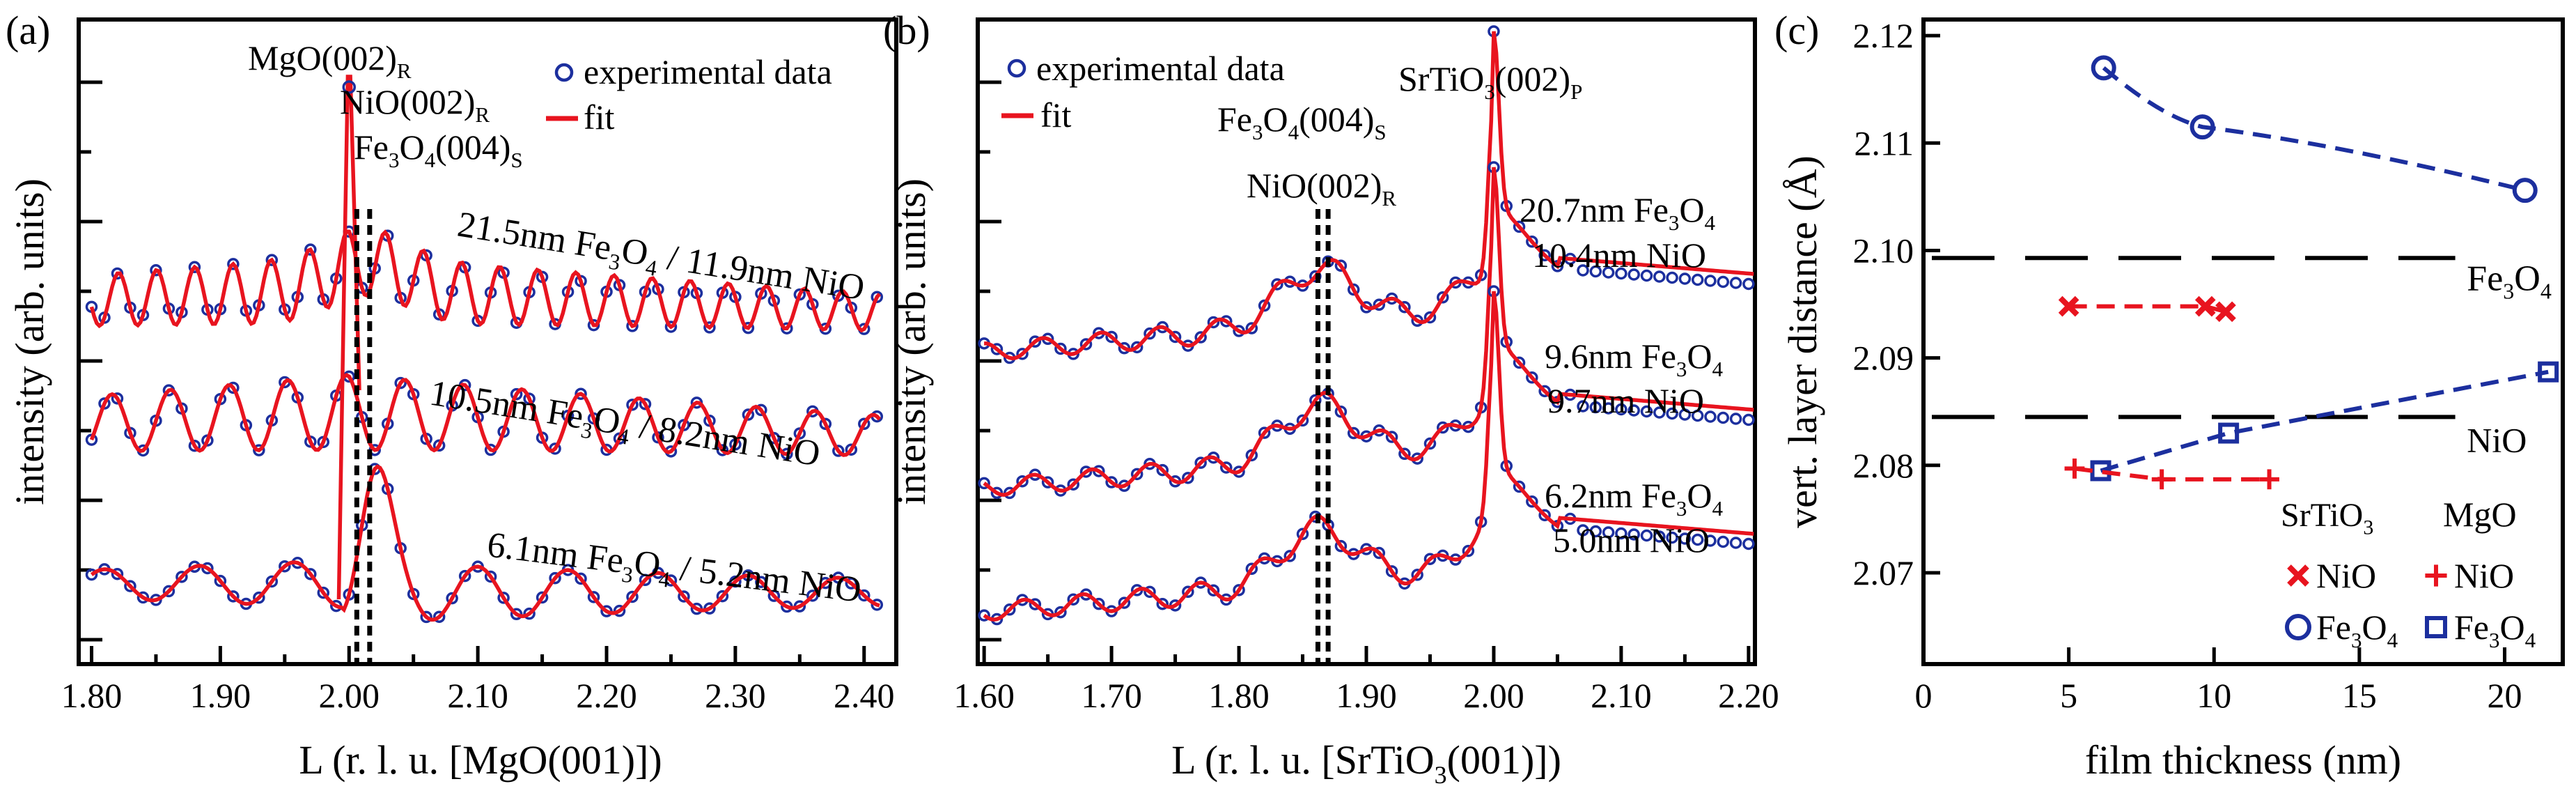 Image resolution: width=2576 pixels, height=793 pixels. I want to click on reference-label-fe3o4-part: 3, so click(2508, 291).